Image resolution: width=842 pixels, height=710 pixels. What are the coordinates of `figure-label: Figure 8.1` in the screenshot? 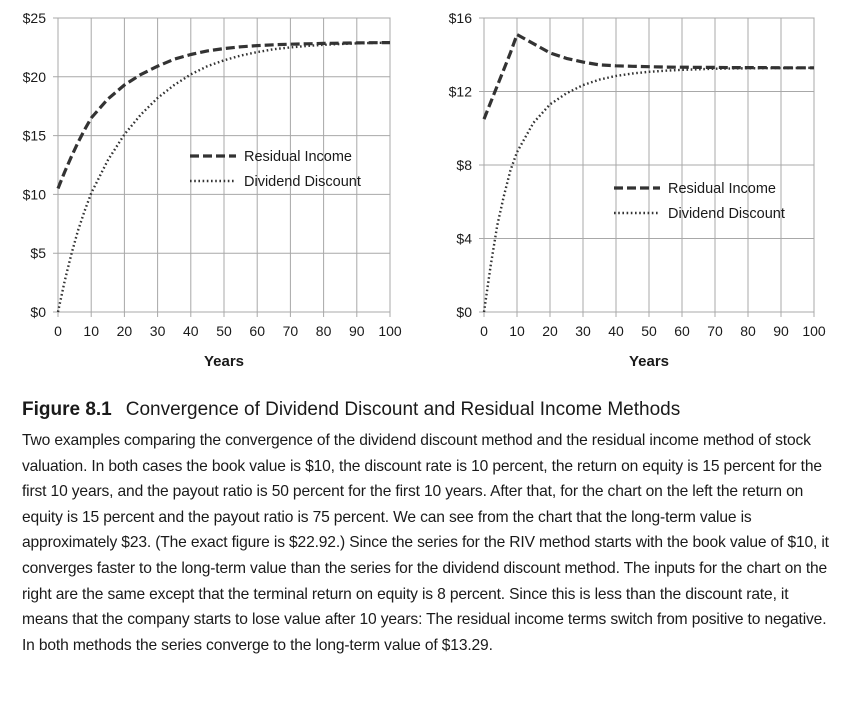 It's located at (67, 409).